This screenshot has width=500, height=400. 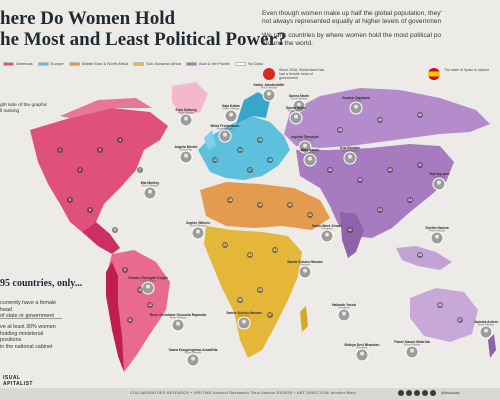 What do you see at coordinates (269, 85) in the screenshot?
I see `leader-name: Katrín Jakobsdóttir` at bounding box center [269, 85].